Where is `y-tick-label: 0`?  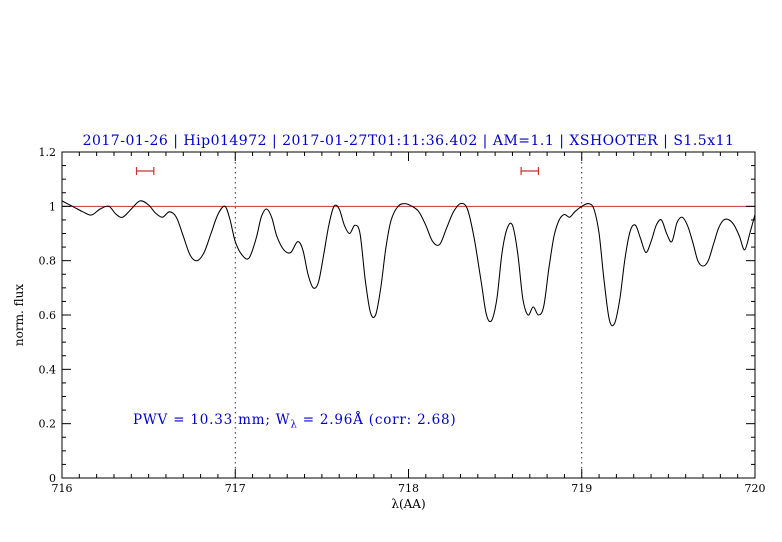
y-tick-label: 0 is located at coordinates (52, 478).